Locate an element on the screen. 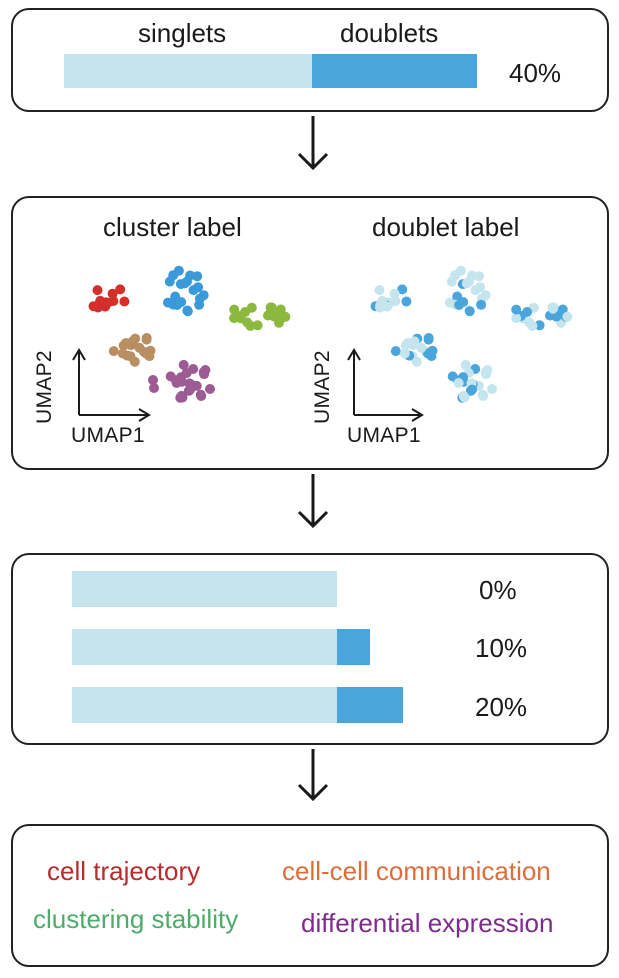 The height and width of the screenshot is (978, 619). umap2-axis-label-left: UMAP2 is located at coordinates (44, 387).